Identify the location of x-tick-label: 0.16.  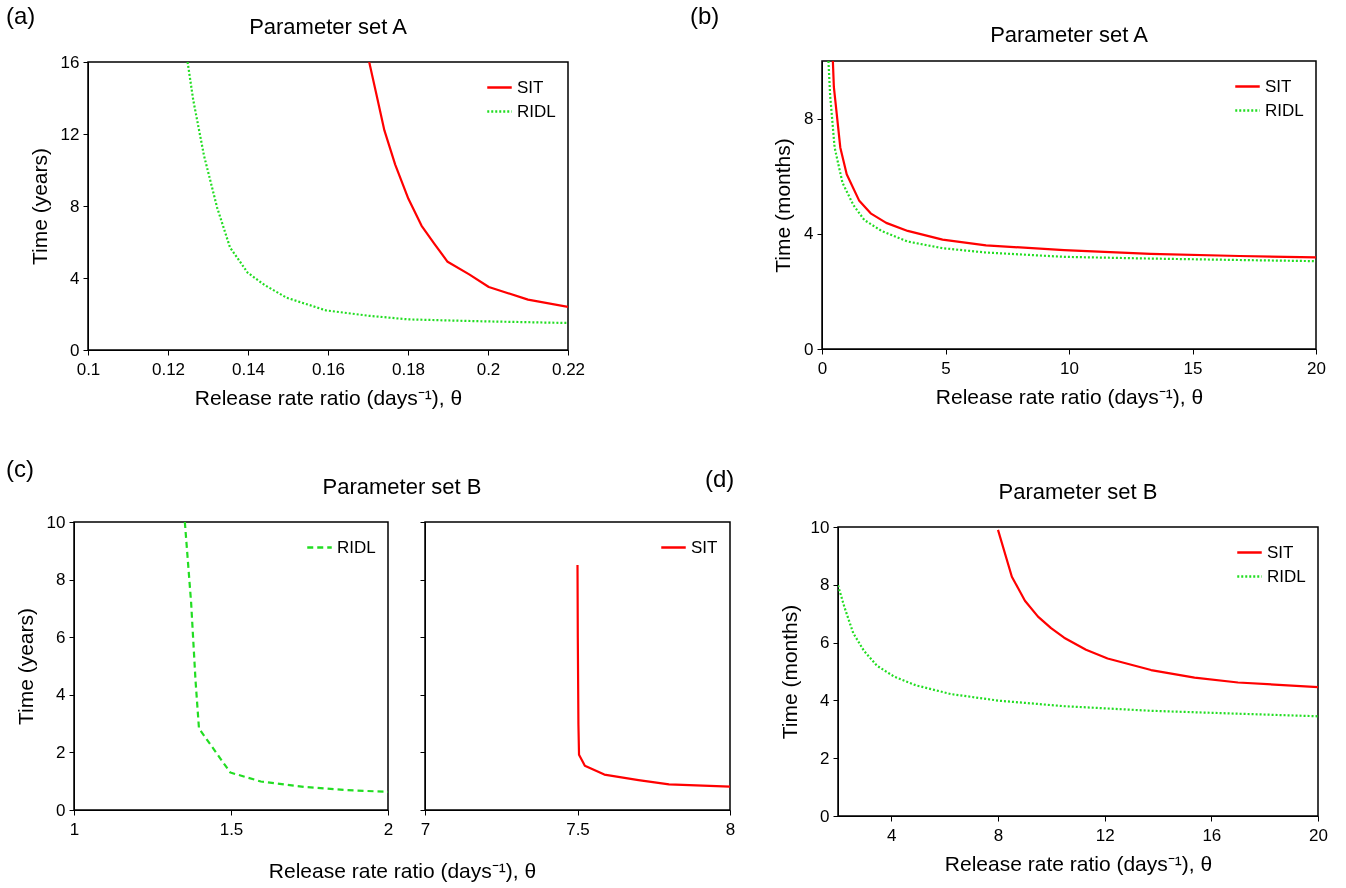
(328, 369).